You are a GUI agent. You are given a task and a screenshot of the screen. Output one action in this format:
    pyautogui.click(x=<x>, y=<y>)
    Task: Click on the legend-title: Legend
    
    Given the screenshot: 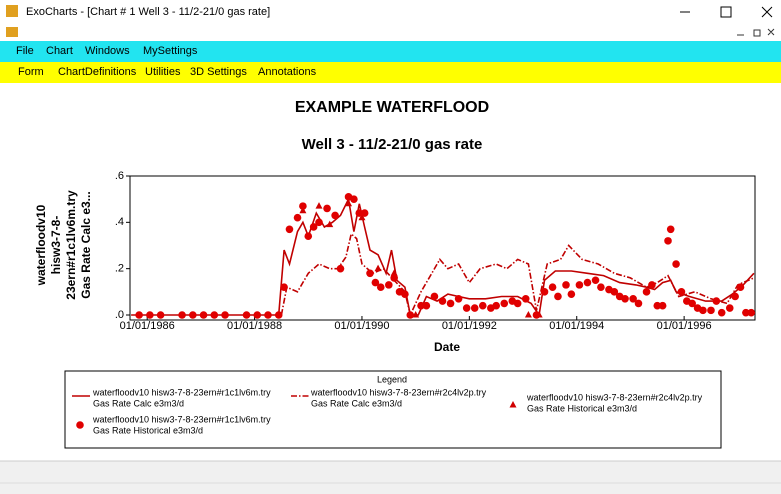 What is the action you would take?
    pyautogui.click(x=392, y=379)
    